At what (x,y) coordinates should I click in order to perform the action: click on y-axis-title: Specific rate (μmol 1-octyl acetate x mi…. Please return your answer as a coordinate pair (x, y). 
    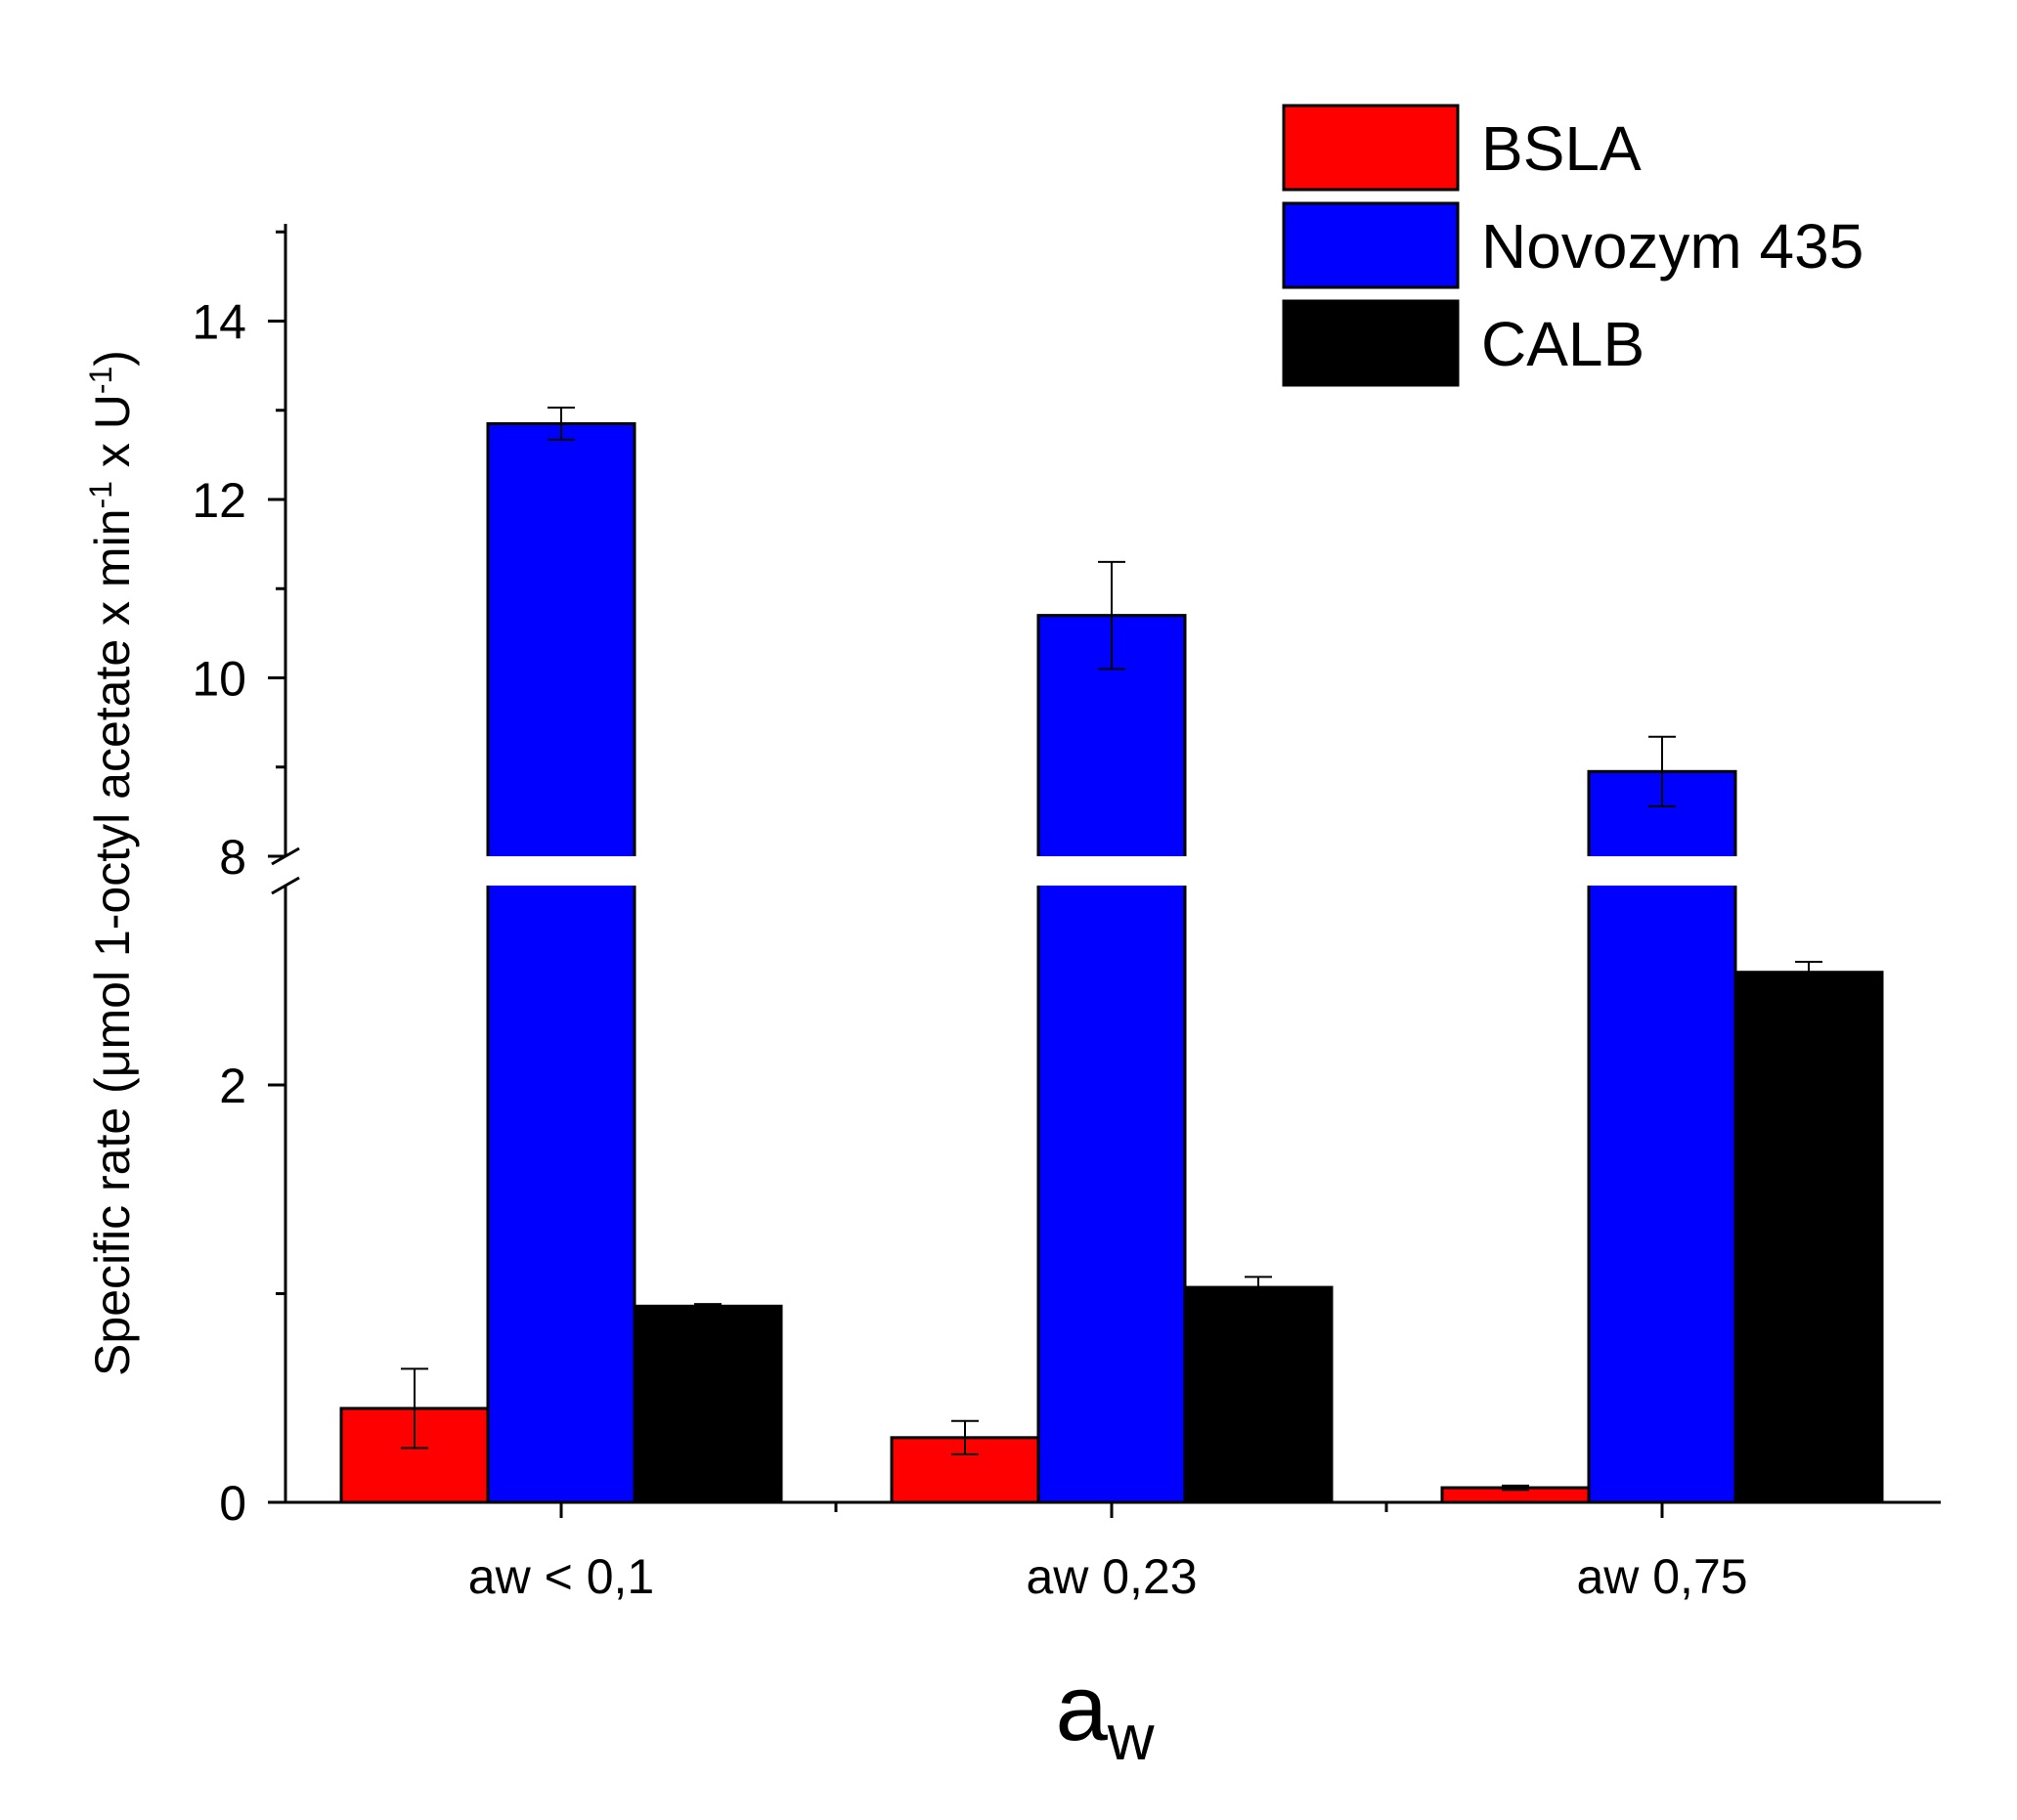
    Looking at the image, I should click on (112, 863).